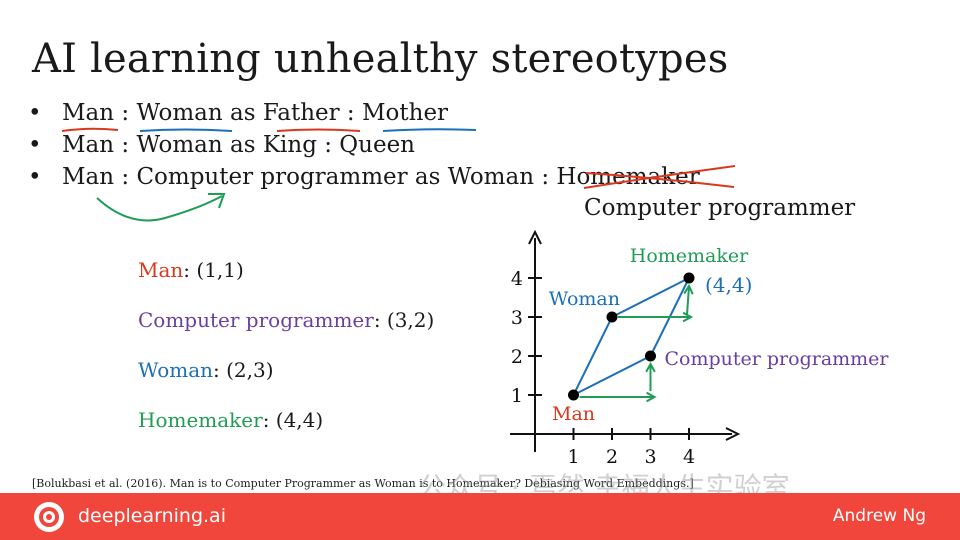 Image resolution: width=960 pixels, height=540 pixels. What do you see at coordinates (573, 457) in the screenshot?
I see `x-tick-label: 1` at bounding box center [573, 457].